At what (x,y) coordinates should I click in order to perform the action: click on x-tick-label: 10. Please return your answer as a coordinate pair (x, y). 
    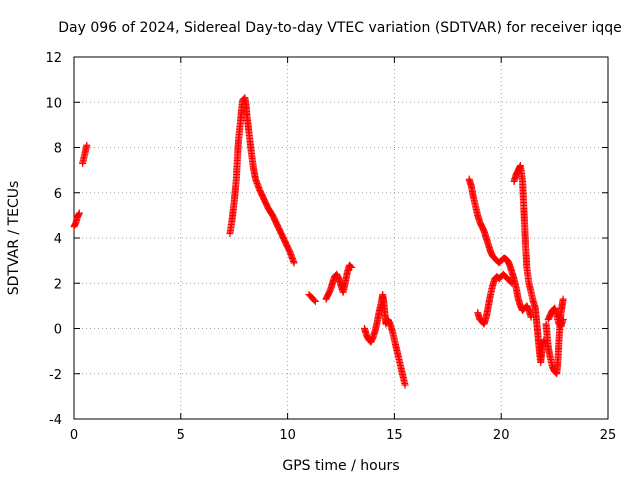
    Looking at the image, I should click on (287, 435).